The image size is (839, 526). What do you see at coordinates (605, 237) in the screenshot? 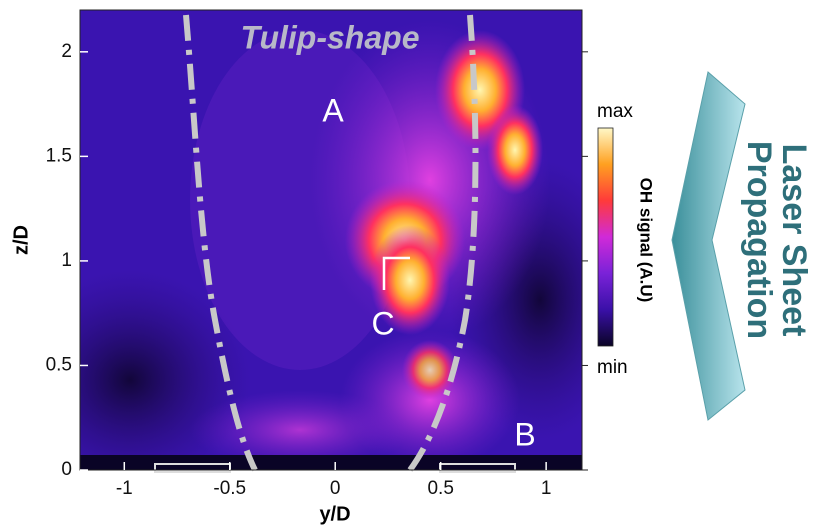
I see `colorbar` at bounding box center [605, 237].